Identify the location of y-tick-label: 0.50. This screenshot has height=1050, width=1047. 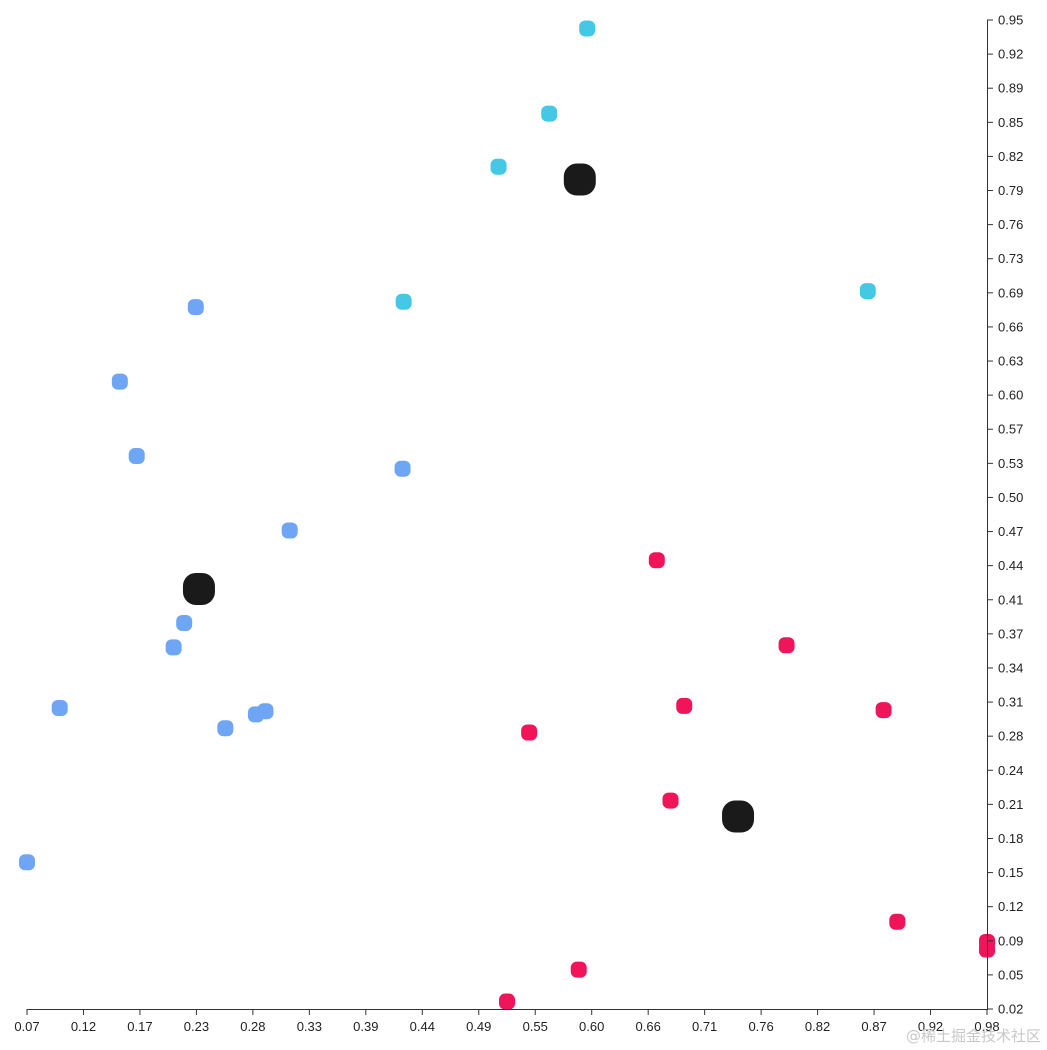
(1010, 497).